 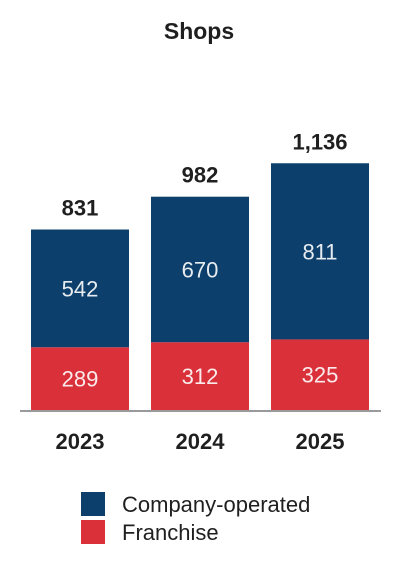 I want to click on bar-franchise-2025, so click(x=320, y=374).